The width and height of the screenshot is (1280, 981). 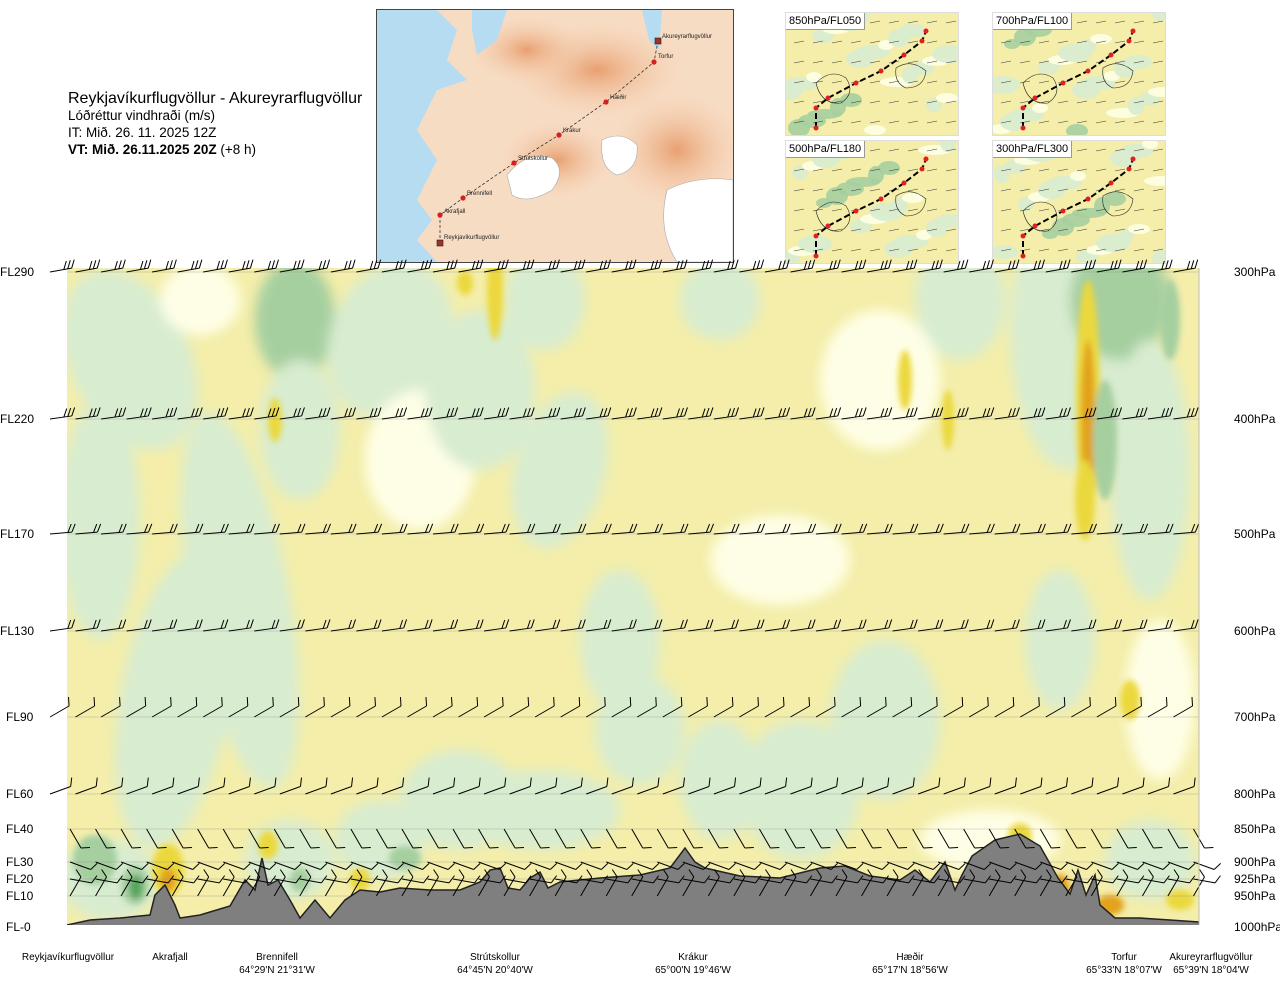 What do you see at coordinates (549, 141) in the screenshot?
I see `route-line` at bounding box center [549, 141].